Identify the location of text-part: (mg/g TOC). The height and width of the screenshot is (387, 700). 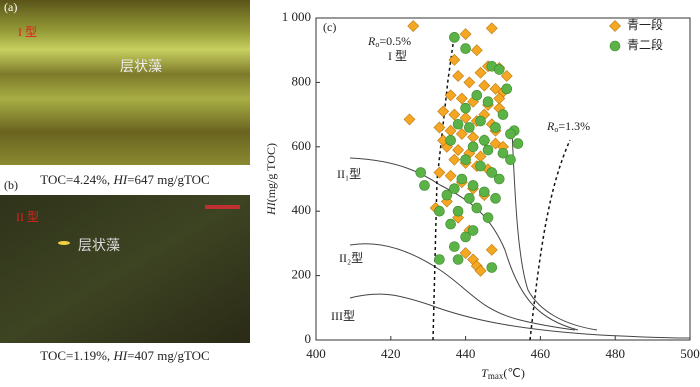
(271, 172).